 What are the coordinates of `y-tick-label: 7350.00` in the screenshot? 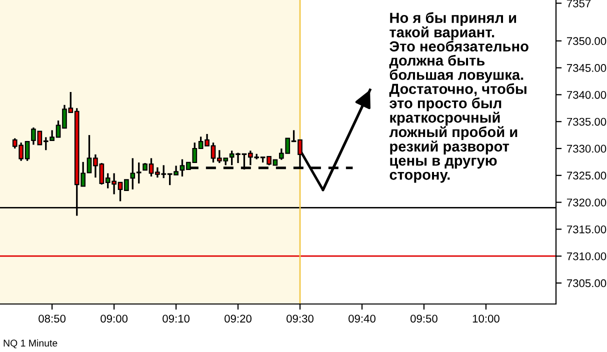 It's located at (586, 41).